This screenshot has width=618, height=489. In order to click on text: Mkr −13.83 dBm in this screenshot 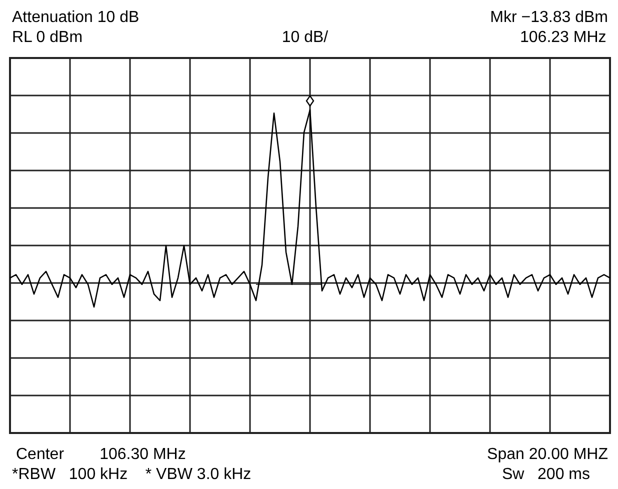, I will do `click(549, 17)`.